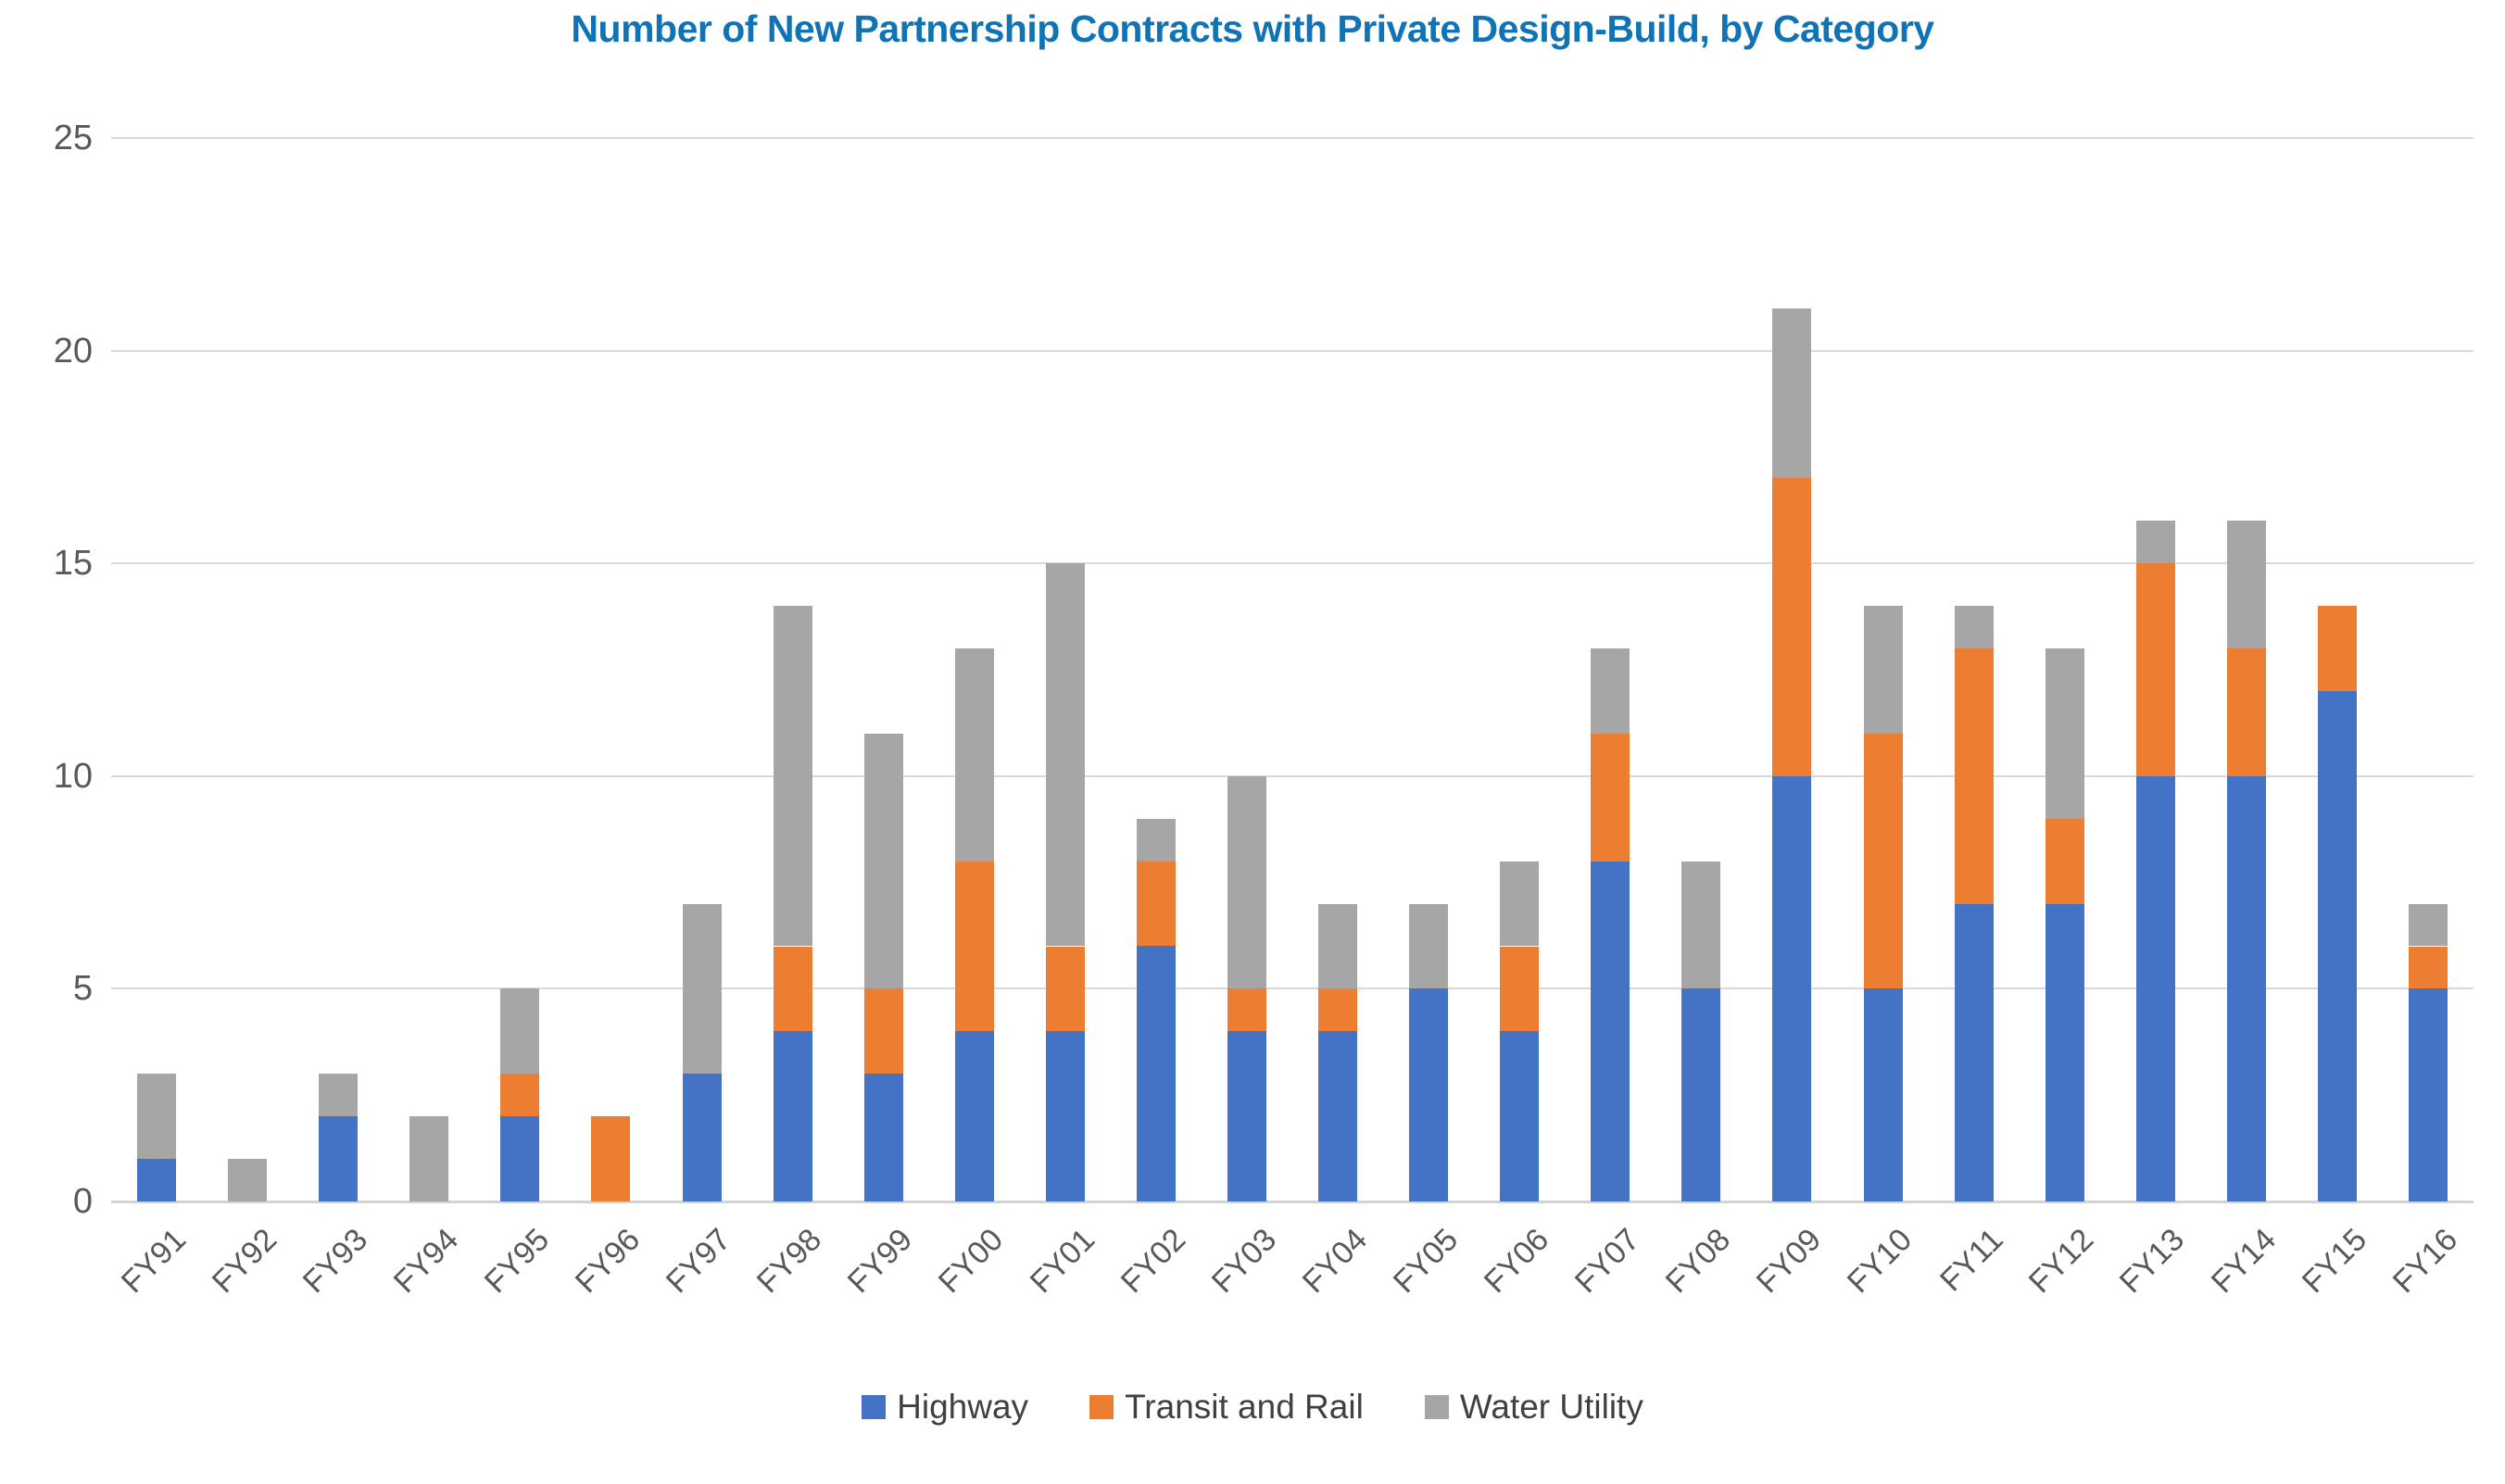 Image resolution: width=2505 pixels, height=1484 pixels. What do you see at coordinates (1429, 1094) in the screenshot?
I see `bar-segment-fy05-highway` at bounding box center [1429, 1094].